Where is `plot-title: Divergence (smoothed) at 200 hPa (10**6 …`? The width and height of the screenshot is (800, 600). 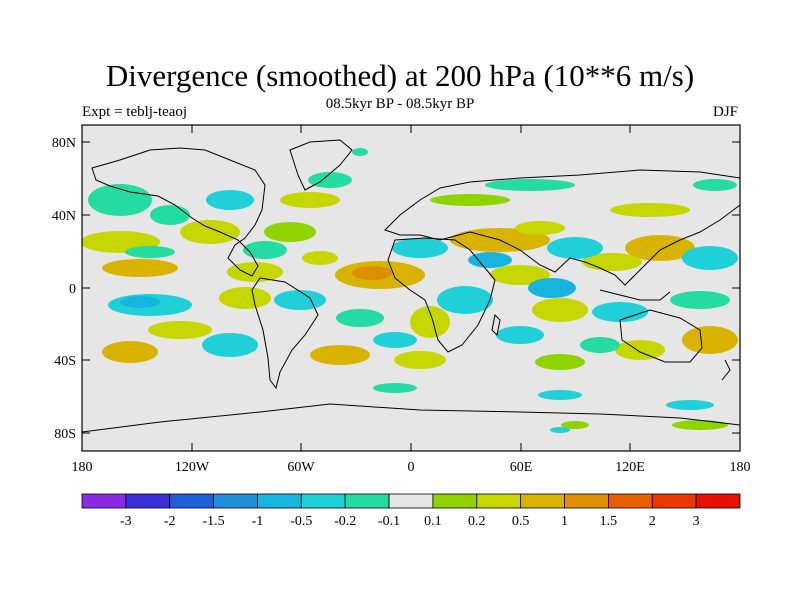 plot-title: Divergence (smoothed) at 200 hPa (10**6 … is located at coordinates (400, 75).